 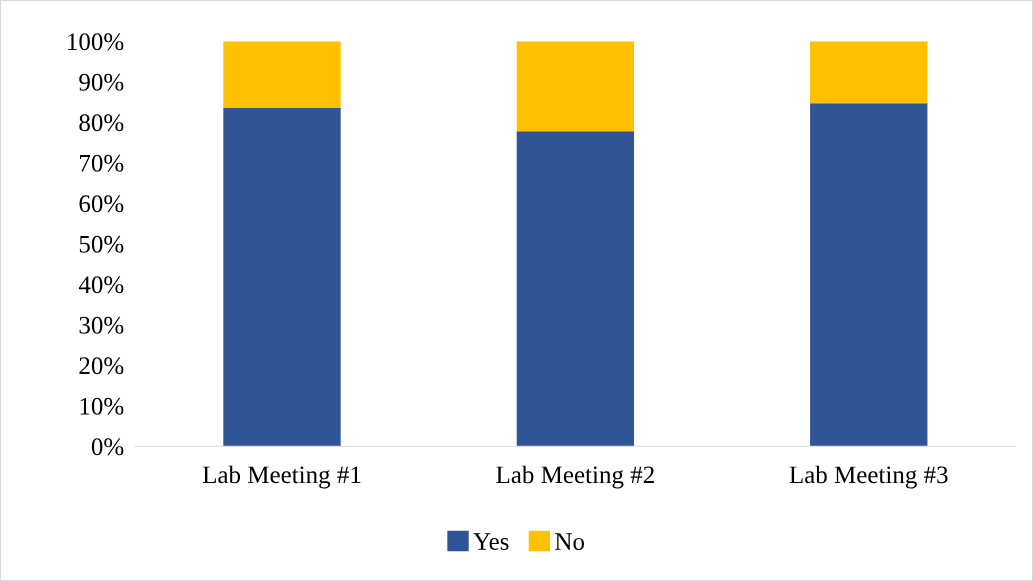 I want to click on y-tick-label: 50%, so click(x=101, y=244).